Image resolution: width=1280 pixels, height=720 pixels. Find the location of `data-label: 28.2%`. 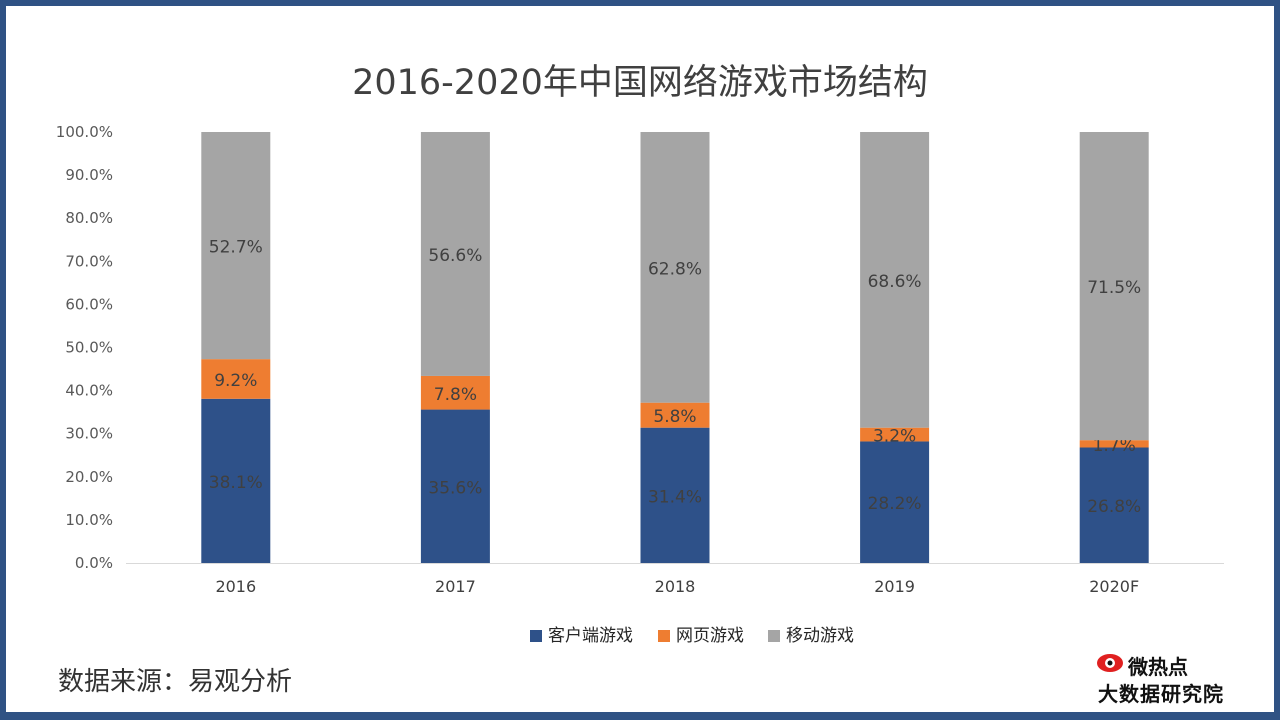

data-label: 28.2% is located at coordinates (895, 504).